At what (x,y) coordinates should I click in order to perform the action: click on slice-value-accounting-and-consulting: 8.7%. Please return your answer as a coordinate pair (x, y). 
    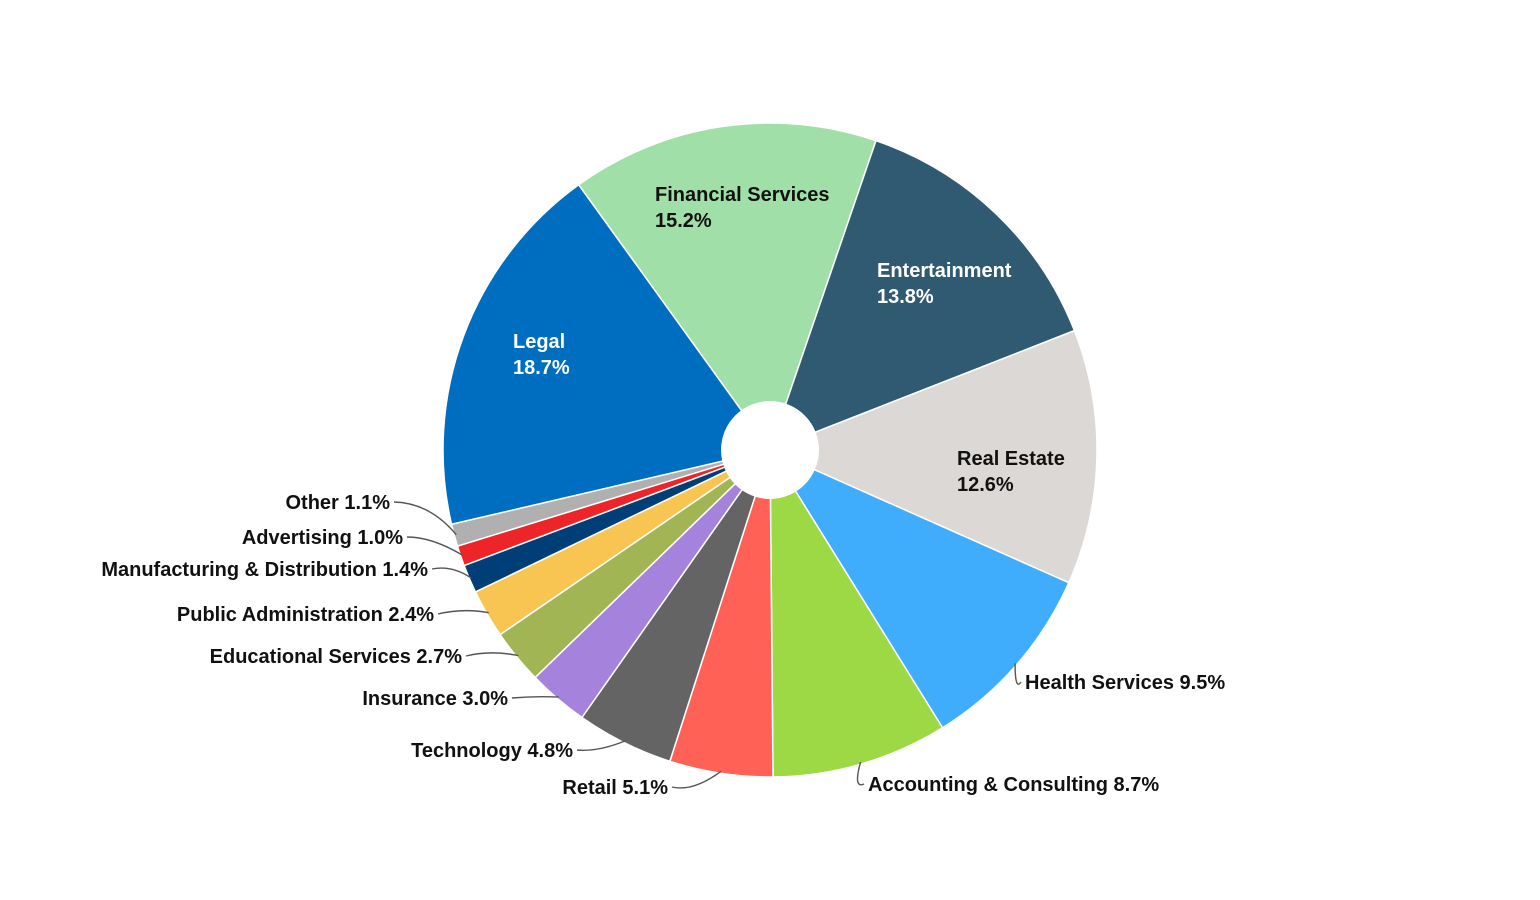
    Looking at the image, I should click on (1137, 785).